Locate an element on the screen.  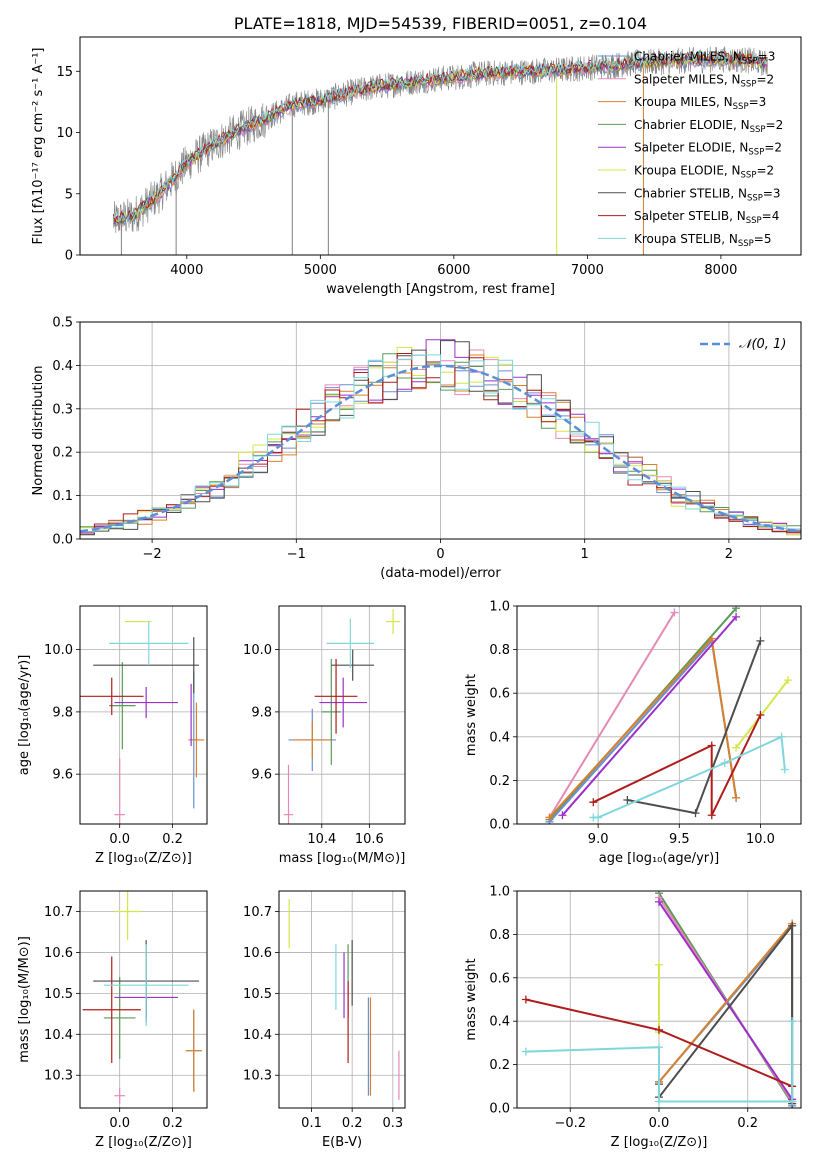
y-axis-label: mass [log₁₀(M/M⊙)] is located at coordinates (24, 999).